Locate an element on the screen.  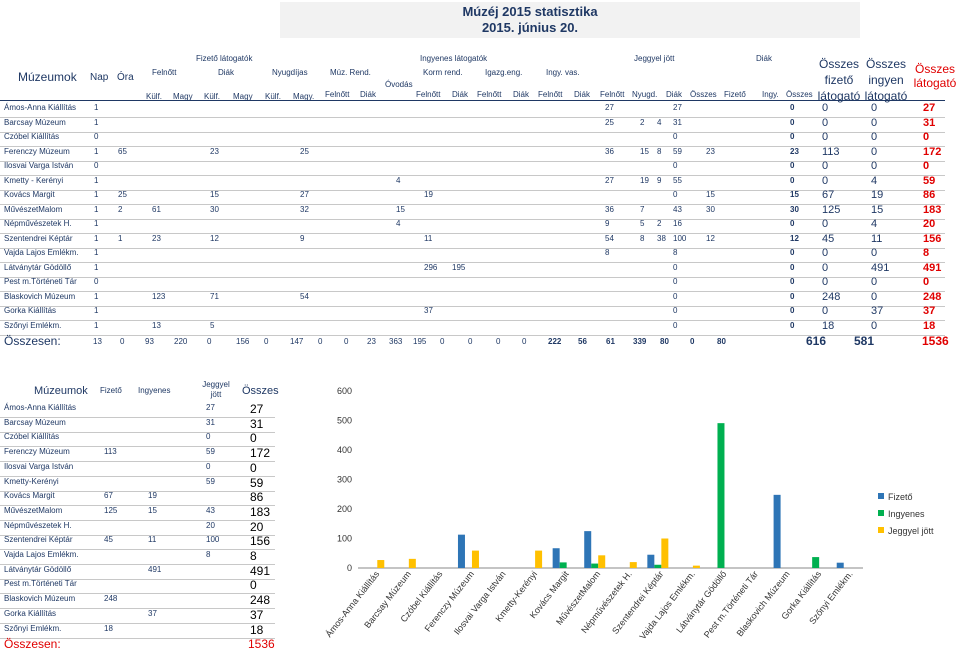
header-diak2: Diák is located at coordinates (226, 72).